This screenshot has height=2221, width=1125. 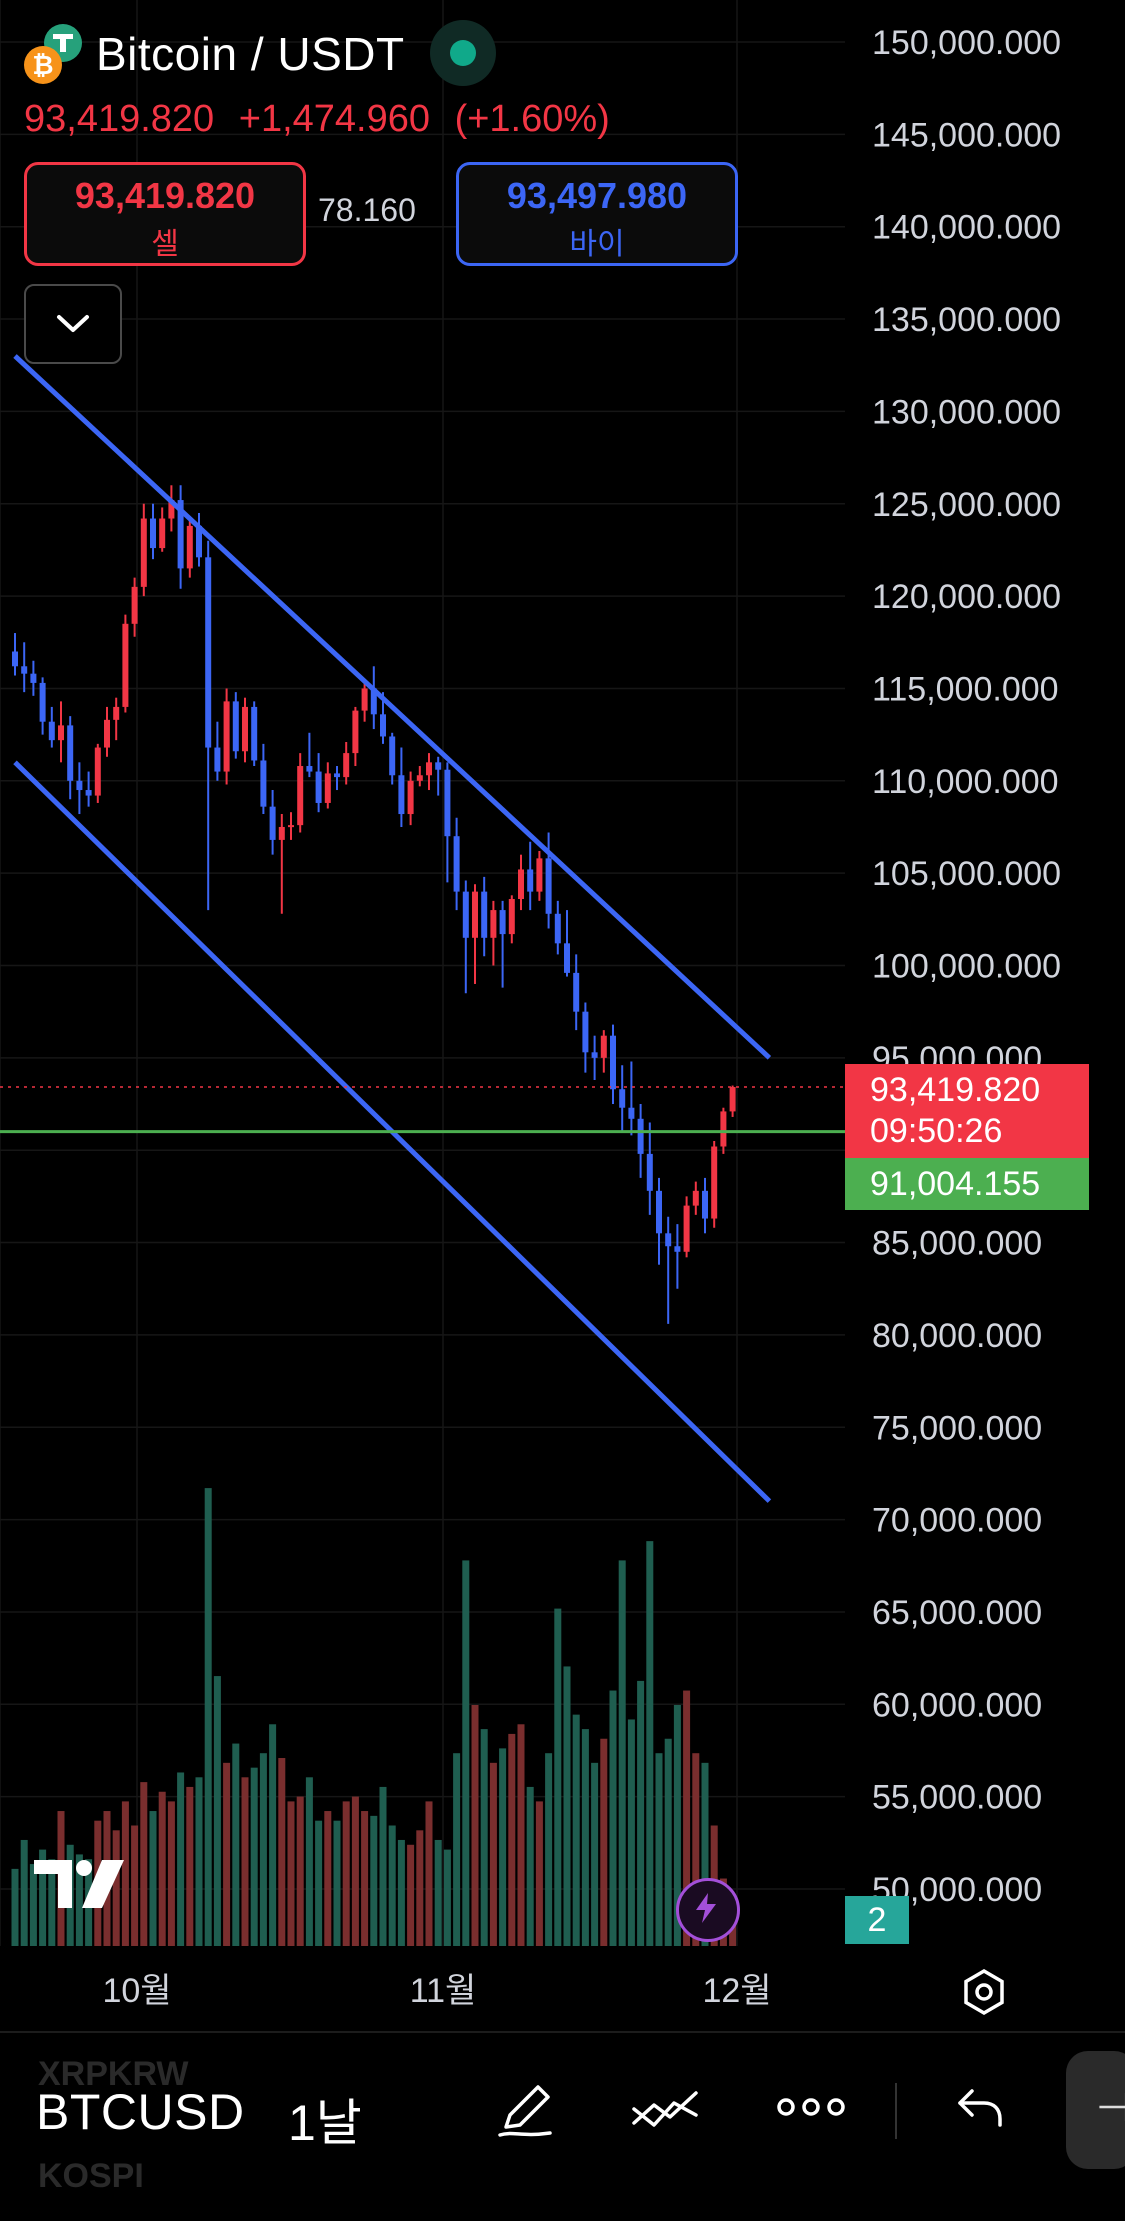 What do you see at coordinates (877, 1920) in the screenshot?
I see `alert-count-badge: 2` at bounding box center [877, 1920].